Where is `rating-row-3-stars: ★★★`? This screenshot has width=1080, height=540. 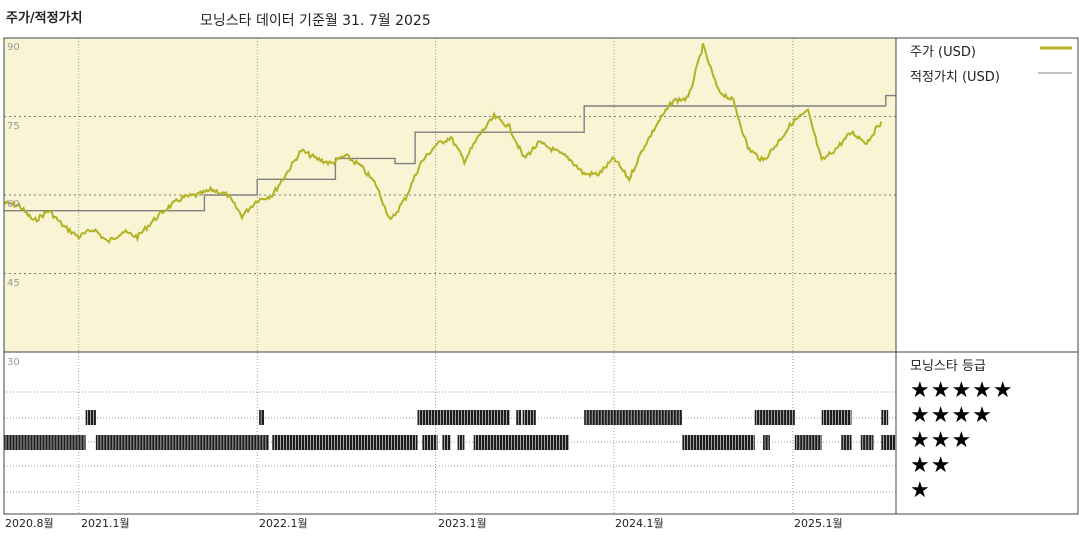 rating-row-3-stars: ★★★ is located at coordinates (941, 440).